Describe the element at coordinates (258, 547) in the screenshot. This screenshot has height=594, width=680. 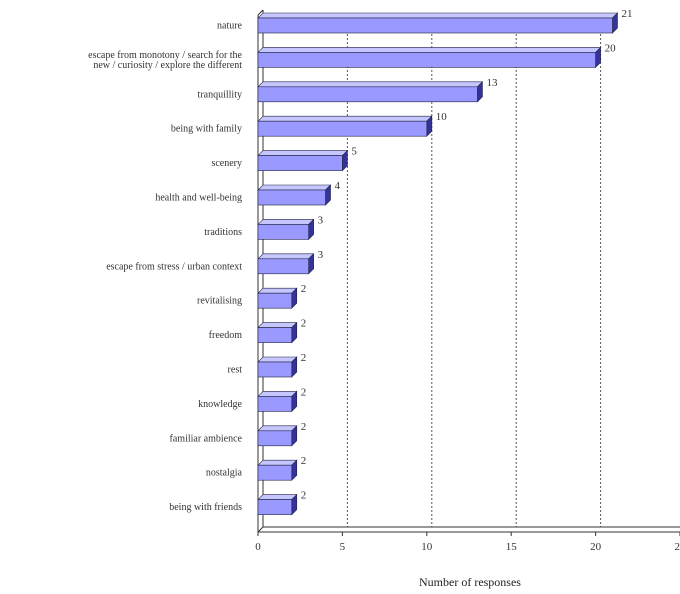
I see `x-tick-label-0: 0` at that location.